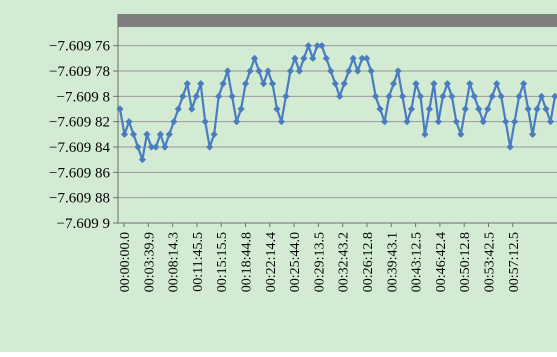 This screenshot has height=357, width=557. Describe the element at coordinates (79, 173) in the screenshot. I see `y-tick-label: −7.609 86` at that location.